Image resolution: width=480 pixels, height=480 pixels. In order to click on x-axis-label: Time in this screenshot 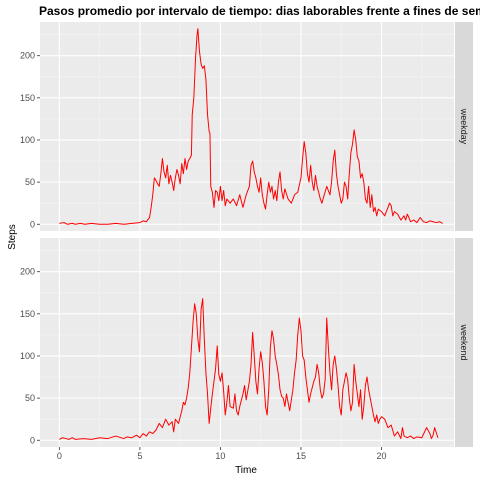, I will do `click(246, 470)`.